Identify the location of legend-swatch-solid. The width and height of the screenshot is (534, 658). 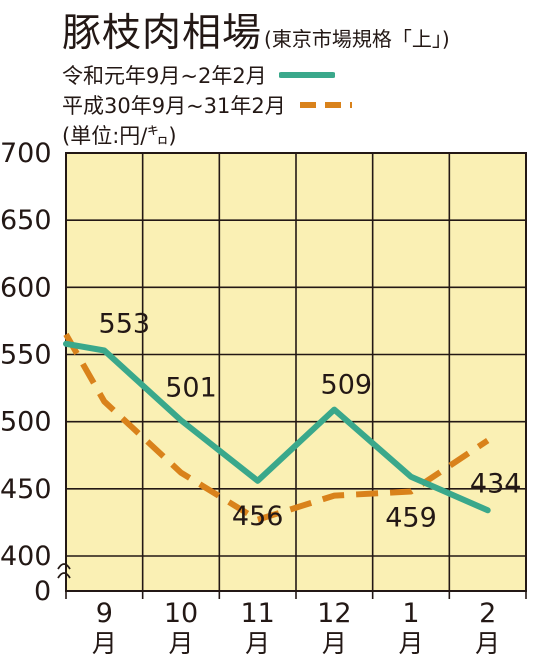
(306, 75).